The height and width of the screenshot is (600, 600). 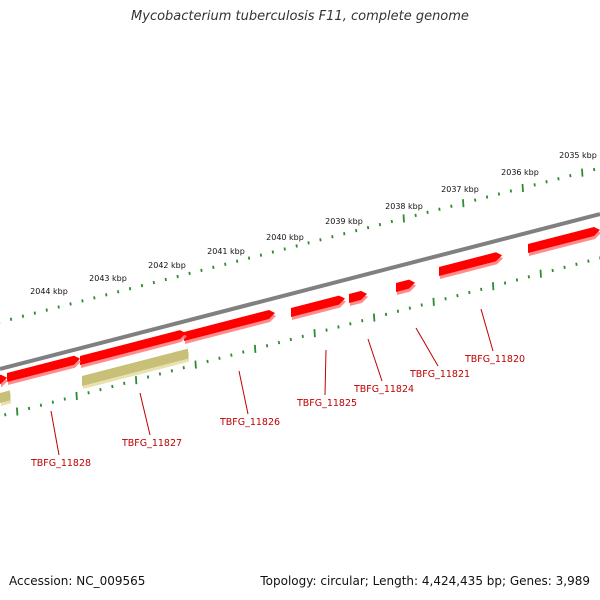 What do you see at coordinates (404, 206) in the screenshot?
I see `kbp-label: 2038 kbp` at bounding box center [404, 206].